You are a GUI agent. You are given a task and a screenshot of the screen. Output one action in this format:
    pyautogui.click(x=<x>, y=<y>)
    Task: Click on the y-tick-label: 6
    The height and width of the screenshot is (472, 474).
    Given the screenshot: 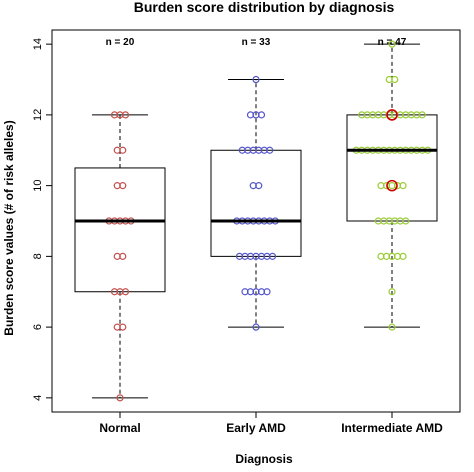 What is the action you would take?
    pyautogui.click(x=38, y=327)
    